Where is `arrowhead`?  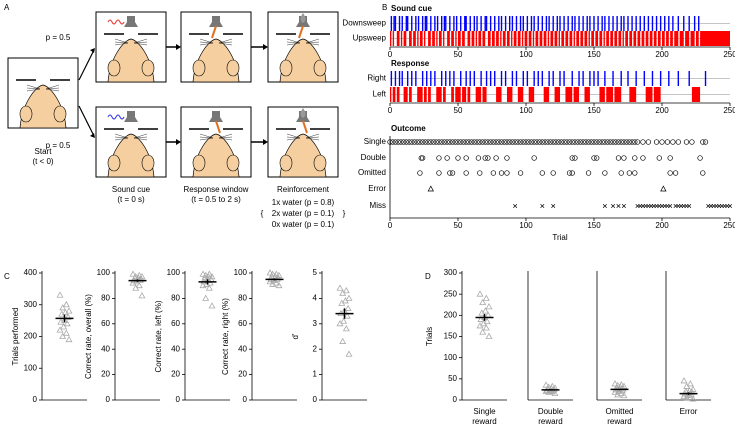
arrowhead is located at coordinates (178, 142).